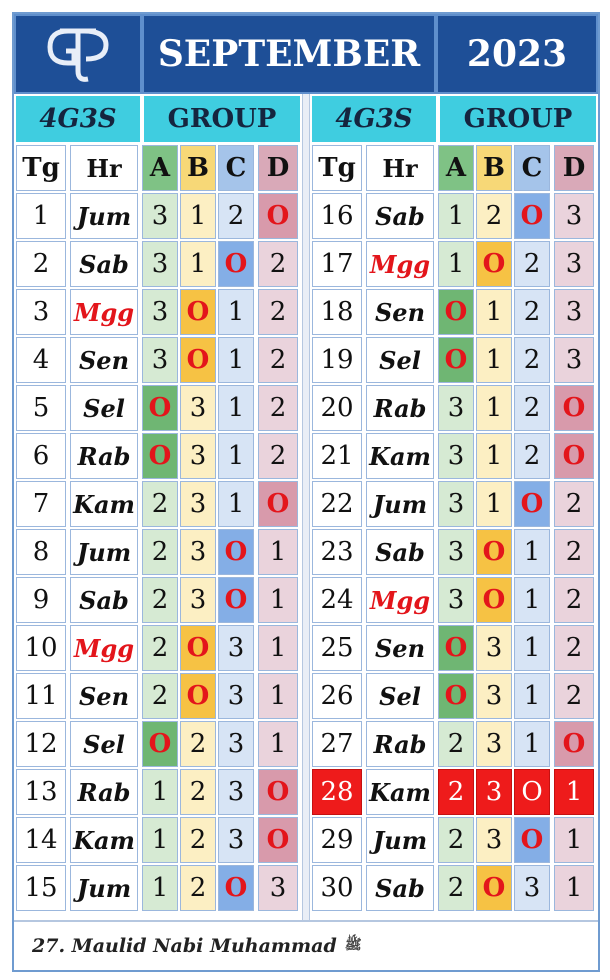 The image size is (610, 980). What do you see at coordinates (41, 648) in the screenshot?
I see `date-cell: 10` at bounding box center [41, 648].